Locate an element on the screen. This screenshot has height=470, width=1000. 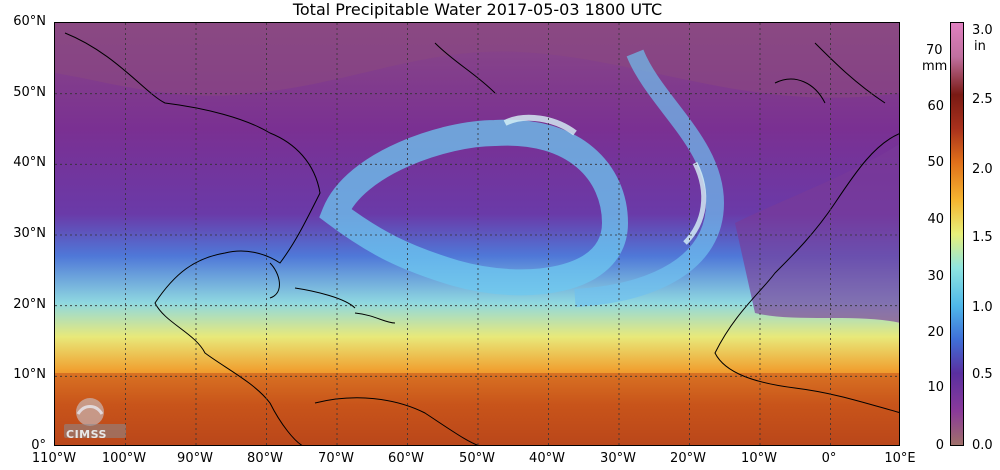
colorbar-mm-tick-20: 20 is located at coordinates (935, 332).